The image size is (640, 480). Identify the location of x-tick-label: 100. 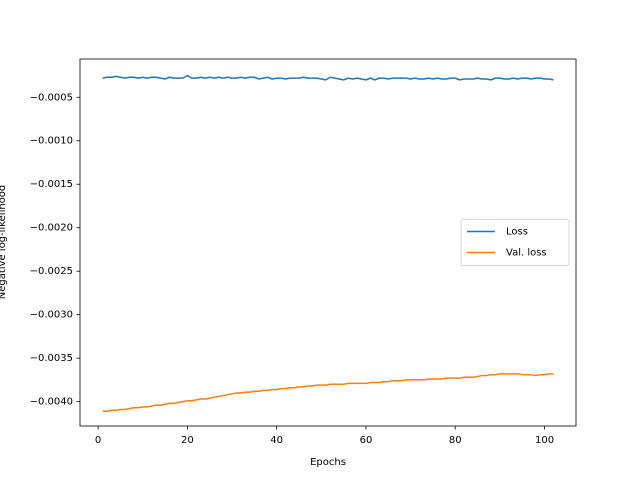
(544, 440).